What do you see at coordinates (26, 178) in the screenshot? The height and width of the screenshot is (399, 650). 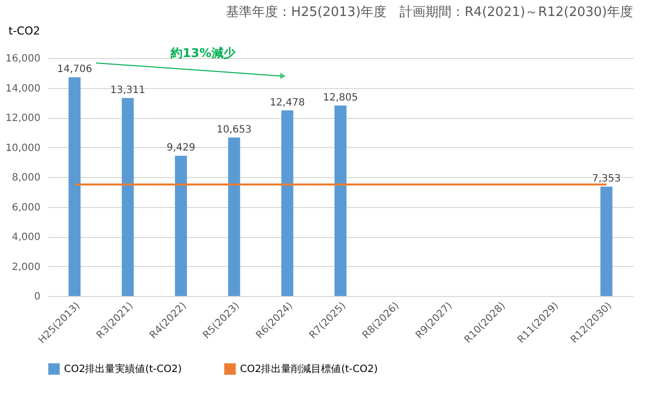 I see `y-tick-label: 8,000` at bounding box center [26, 178].